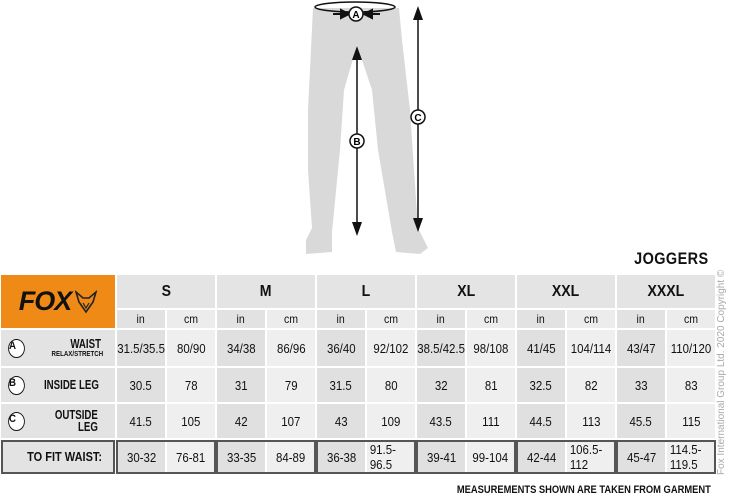  What do you see at coordinates (591, 421) in the screenshot?
I see `table-cell-text: 113` at bounding box center [591, 421].